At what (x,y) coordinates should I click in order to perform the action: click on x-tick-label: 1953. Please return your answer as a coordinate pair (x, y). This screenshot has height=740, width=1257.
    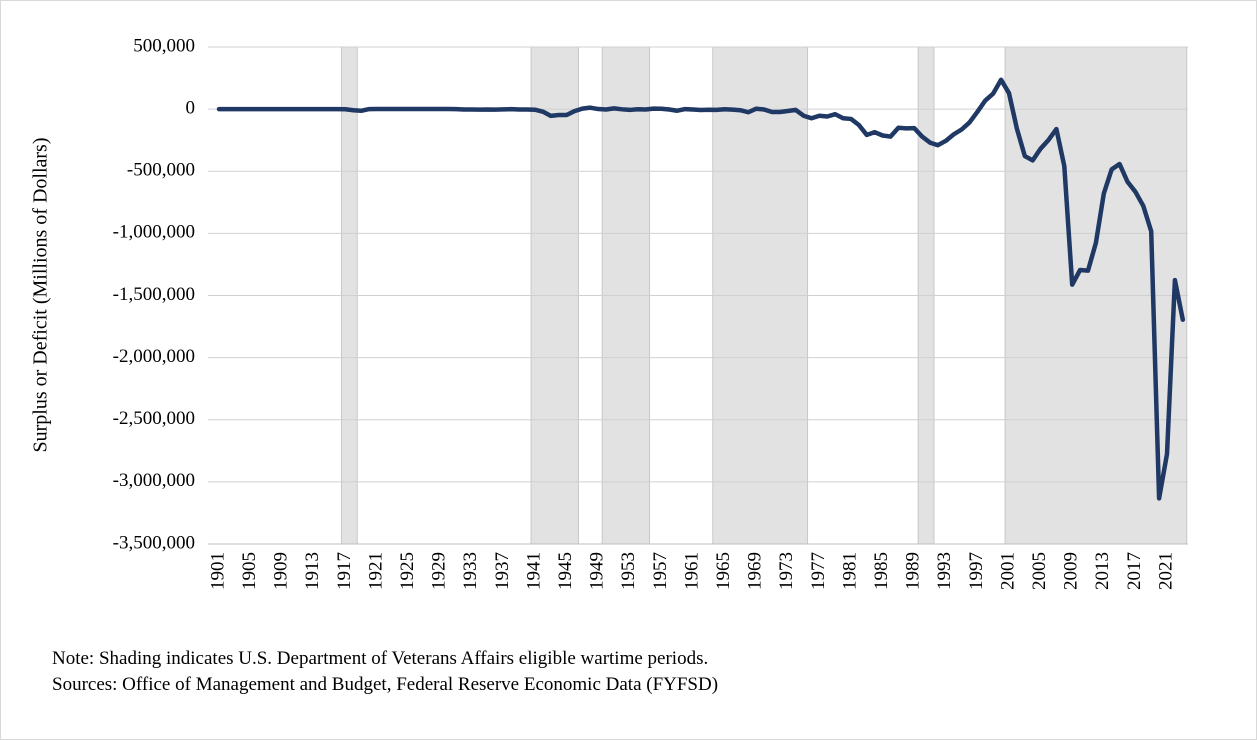
    Looking at the image, I should click on (628, 571).